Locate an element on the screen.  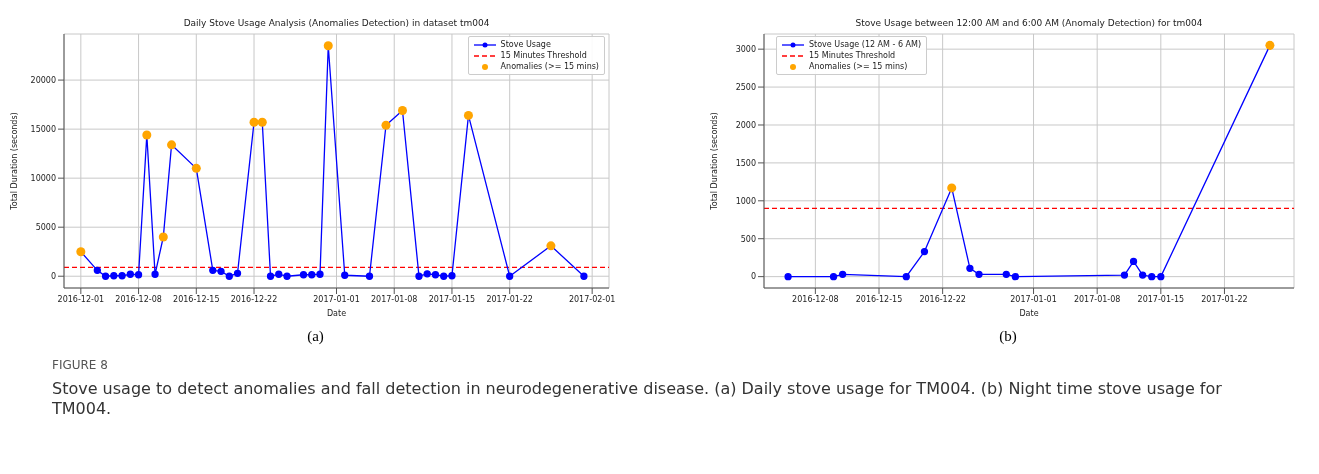
y-tick-label: 20000 is located at coordinates (43, 80).